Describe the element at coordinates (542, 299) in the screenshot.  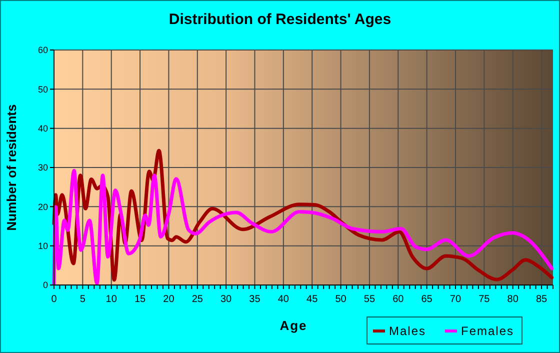
I see `x-tick-label: 85` at that location.